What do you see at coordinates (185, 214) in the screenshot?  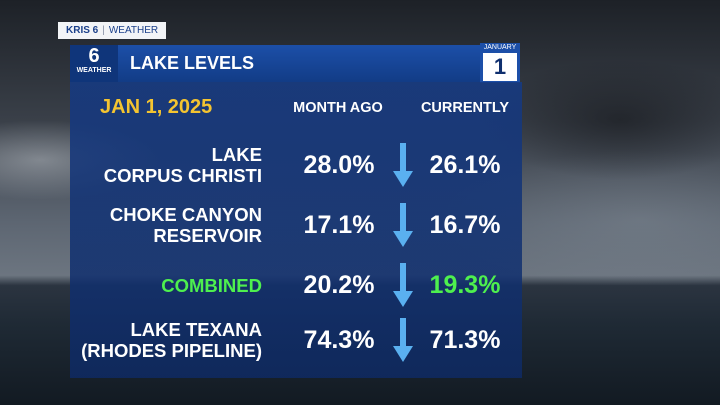 I see `row-name-line: CHOKE CANYON` at bounding box center [185, 214].